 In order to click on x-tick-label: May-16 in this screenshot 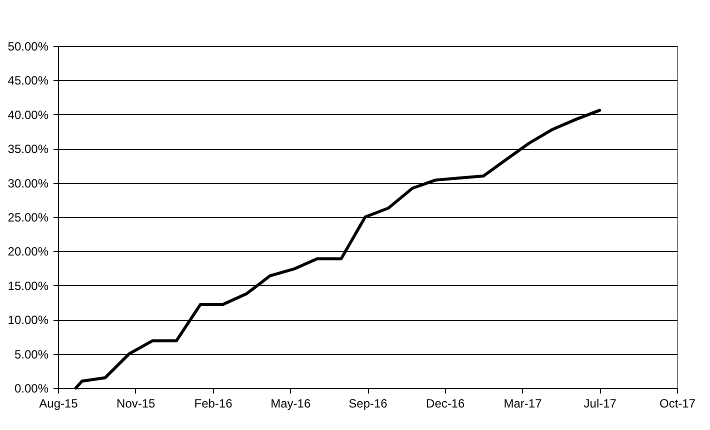, I will do `click(290, 403)`.